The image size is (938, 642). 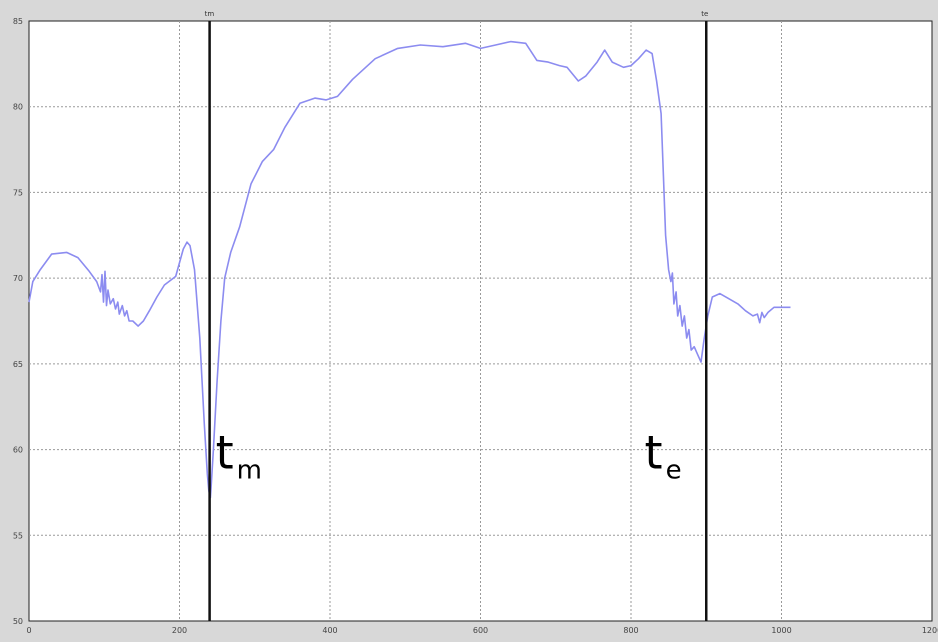 What do you see at coordinates (28, 630) in the screenshot?
I see `x-tick-label: 0` at bounding box center [28, 630].